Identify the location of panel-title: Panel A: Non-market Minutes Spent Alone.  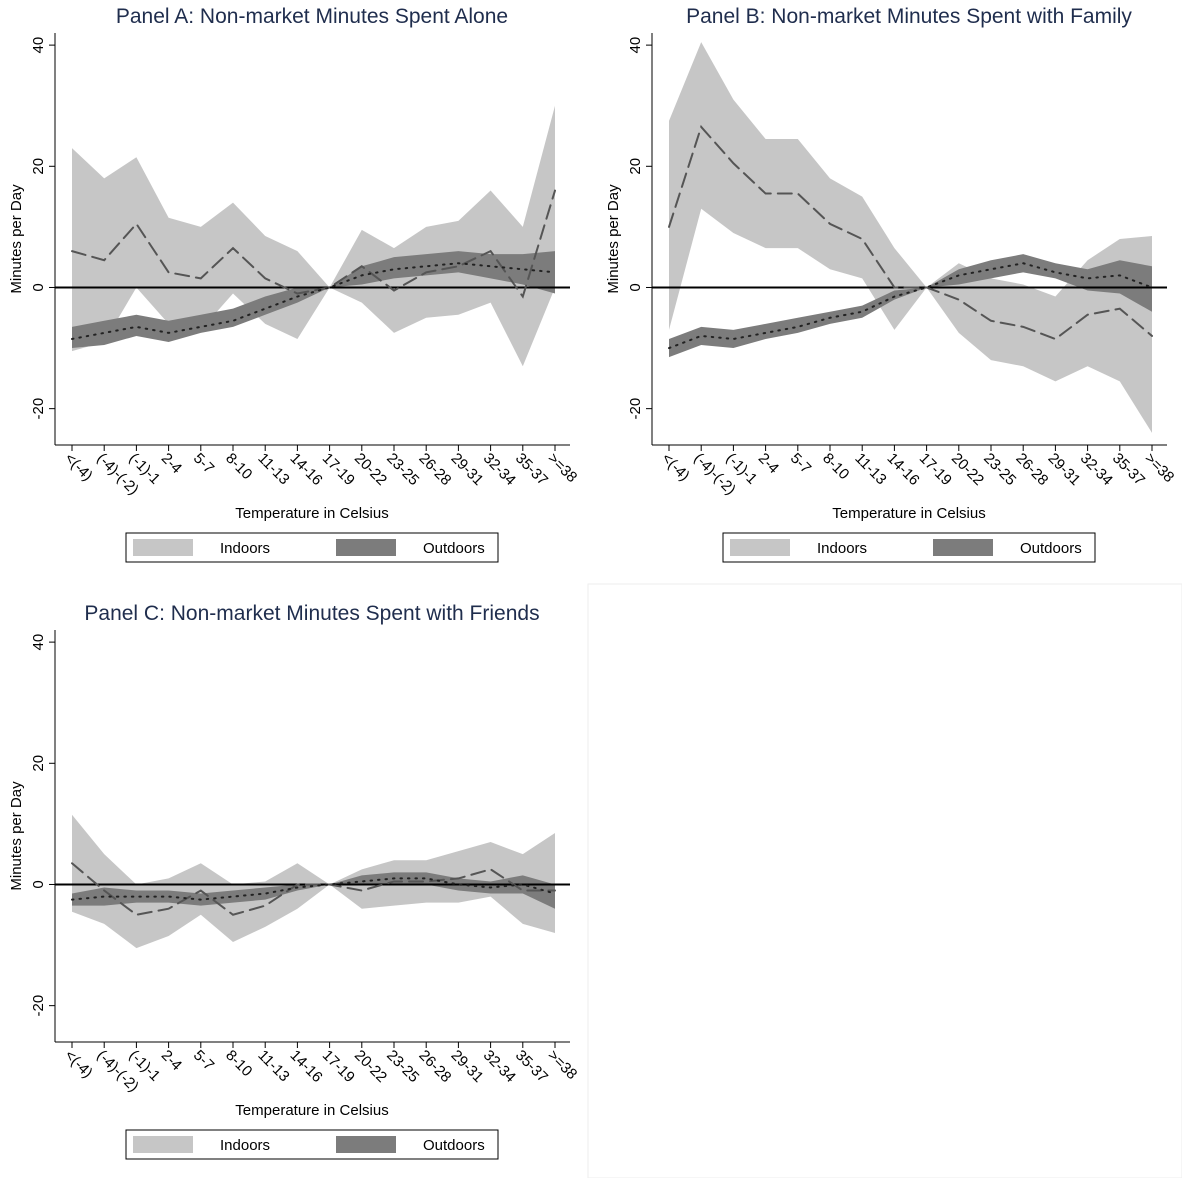
(312, 16).